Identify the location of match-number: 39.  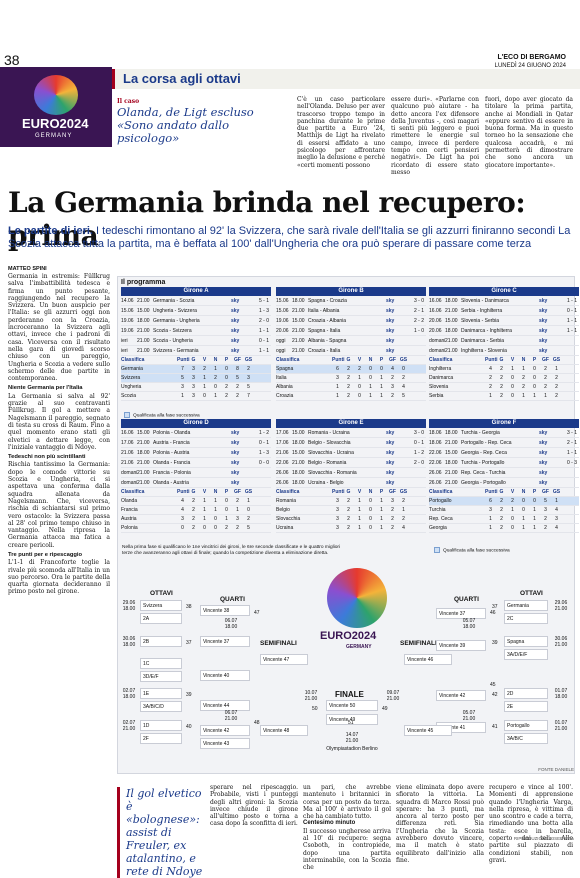
(495, 643).